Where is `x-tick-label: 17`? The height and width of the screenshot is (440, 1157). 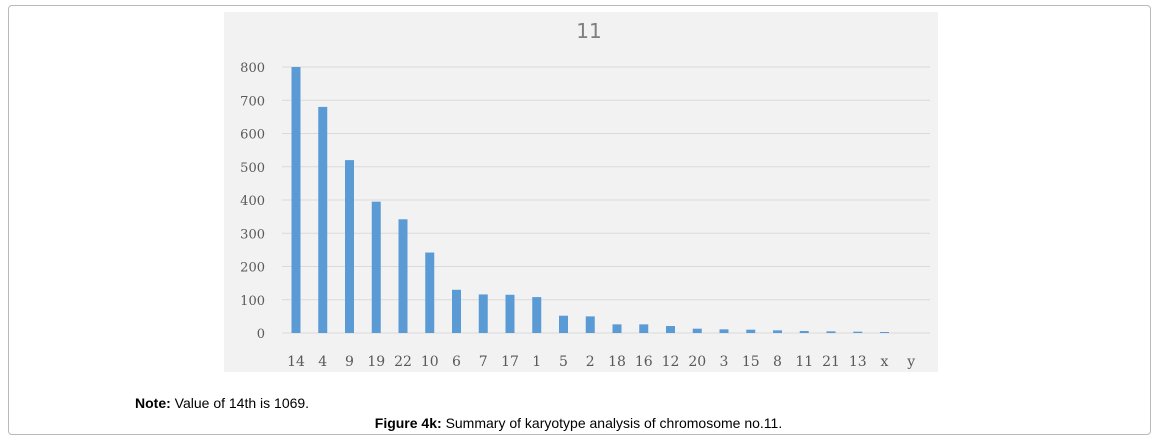
x-tick-label: 17 is located at coordinates (510, 362).